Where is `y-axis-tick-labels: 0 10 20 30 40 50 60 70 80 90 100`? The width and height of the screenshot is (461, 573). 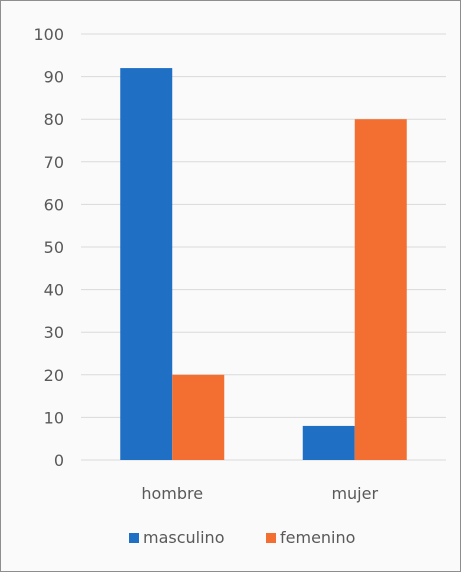 y-axis-tick-labels: 0 10 20 30 40 50 60 70 80 90 100 is located at coordinates (48, 247).